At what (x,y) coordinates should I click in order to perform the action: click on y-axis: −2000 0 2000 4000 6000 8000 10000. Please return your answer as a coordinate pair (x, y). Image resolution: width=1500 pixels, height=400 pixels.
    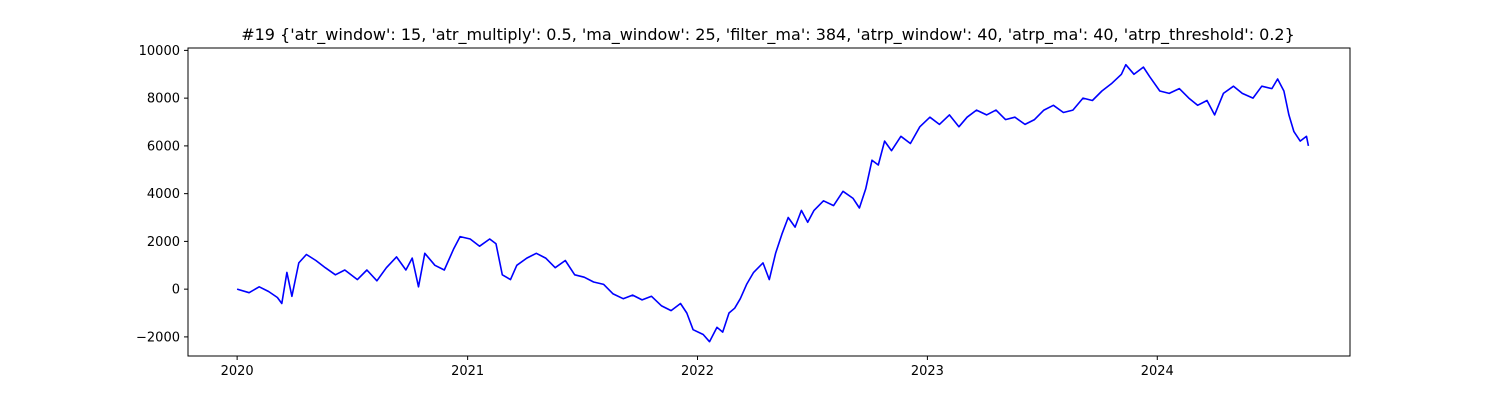
    Looking at the image, I should click on (162, 194).